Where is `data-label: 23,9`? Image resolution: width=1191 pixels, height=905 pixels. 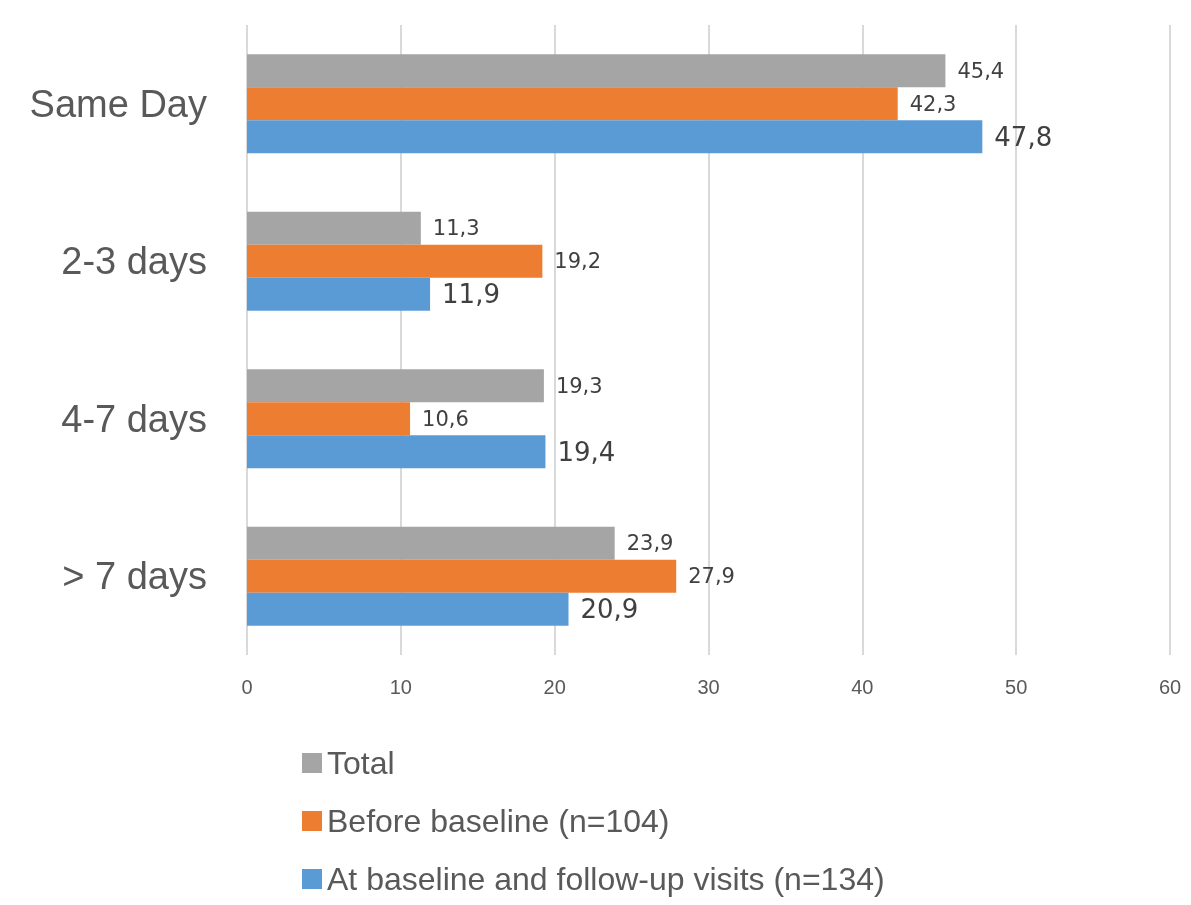
data-label: 23,9 is located at coordinates (650, 543).